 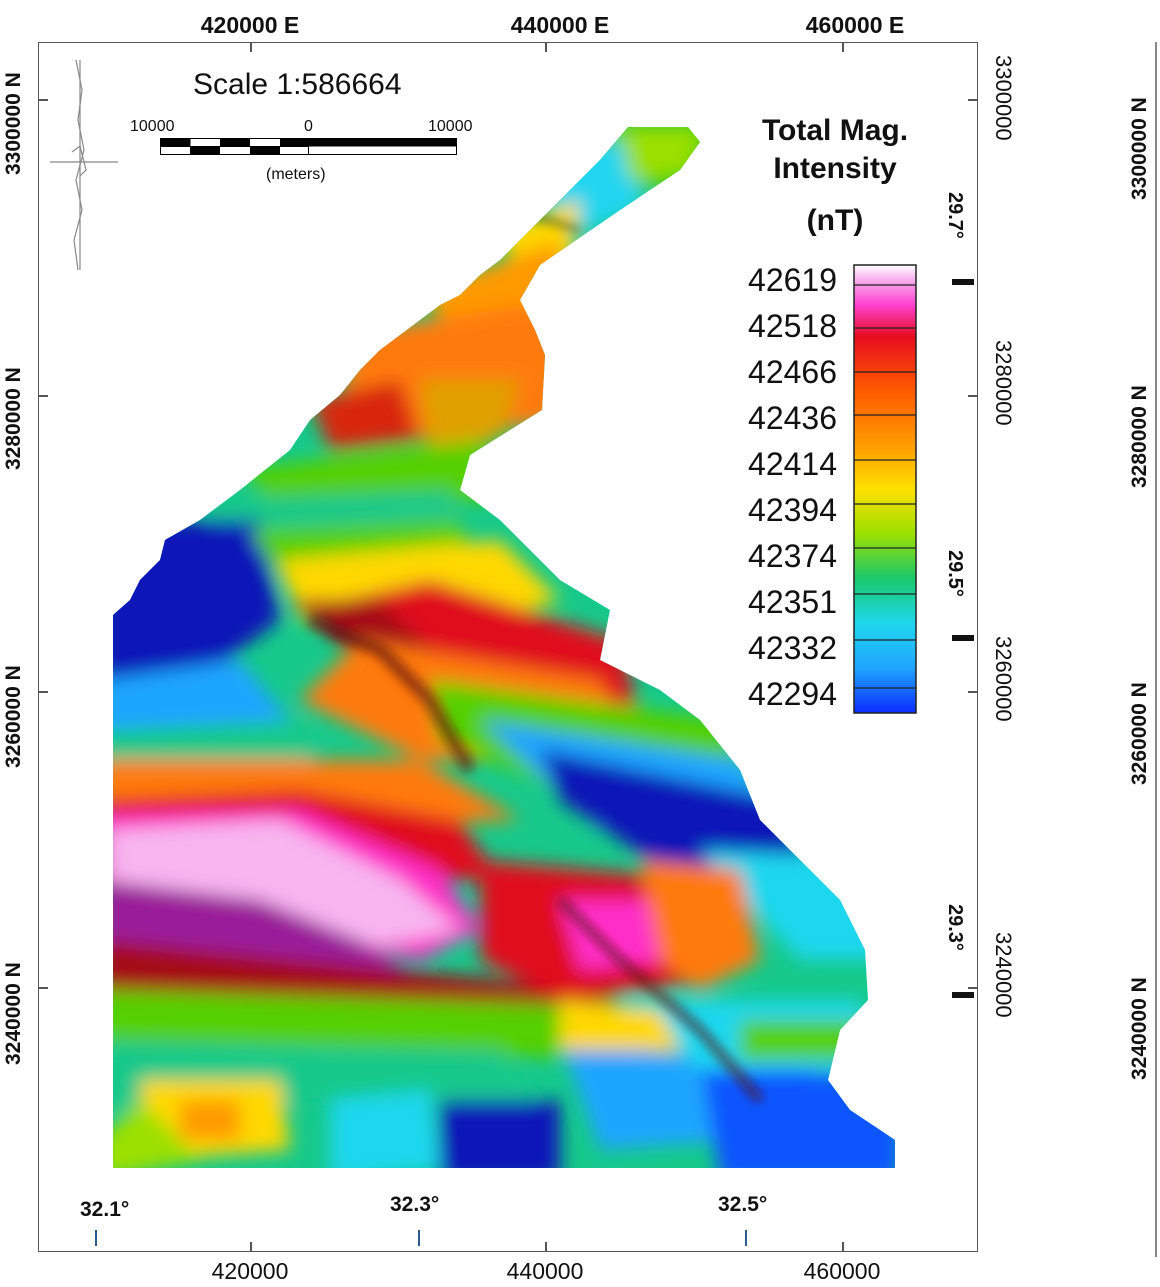 What do you see at coordinates (296, 174) in the screenshot?
I see `scale-unit: (meters)` at bounding box center [296, 174].